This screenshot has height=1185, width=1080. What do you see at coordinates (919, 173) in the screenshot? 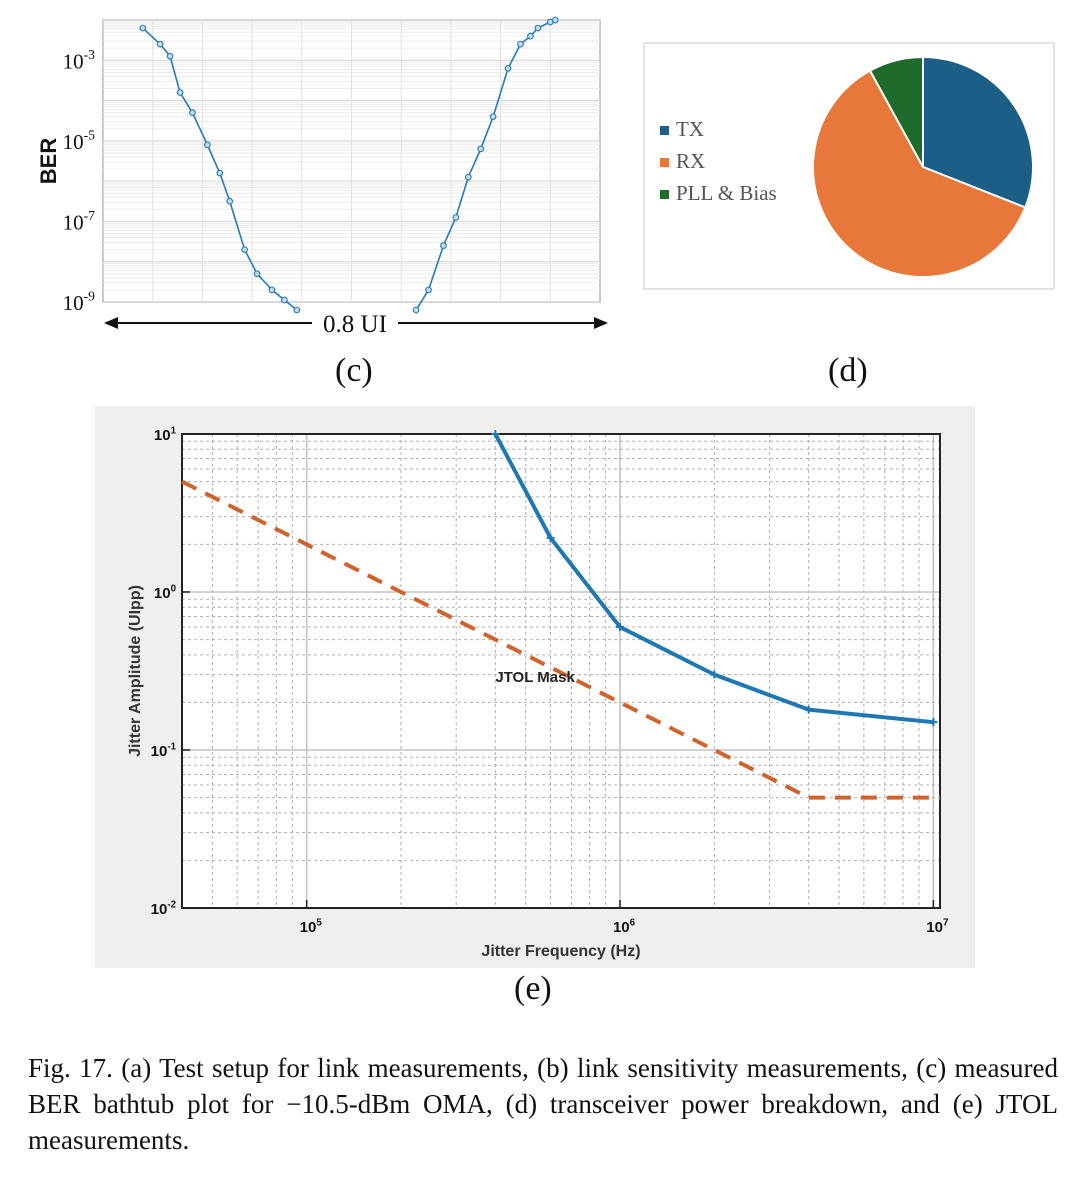
I see `pie-slice-rx` at bounding box center [919, 173].